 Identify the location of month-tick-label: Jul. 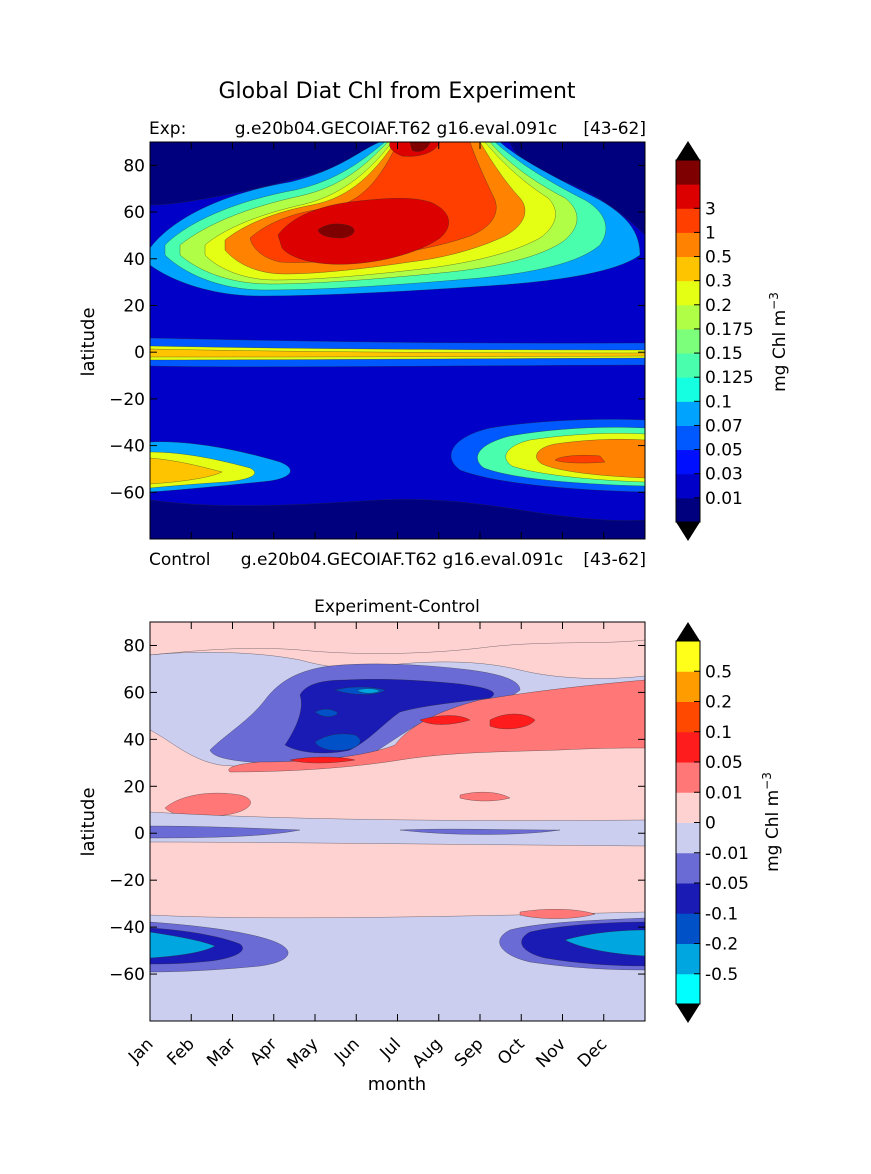
(390, 1048).